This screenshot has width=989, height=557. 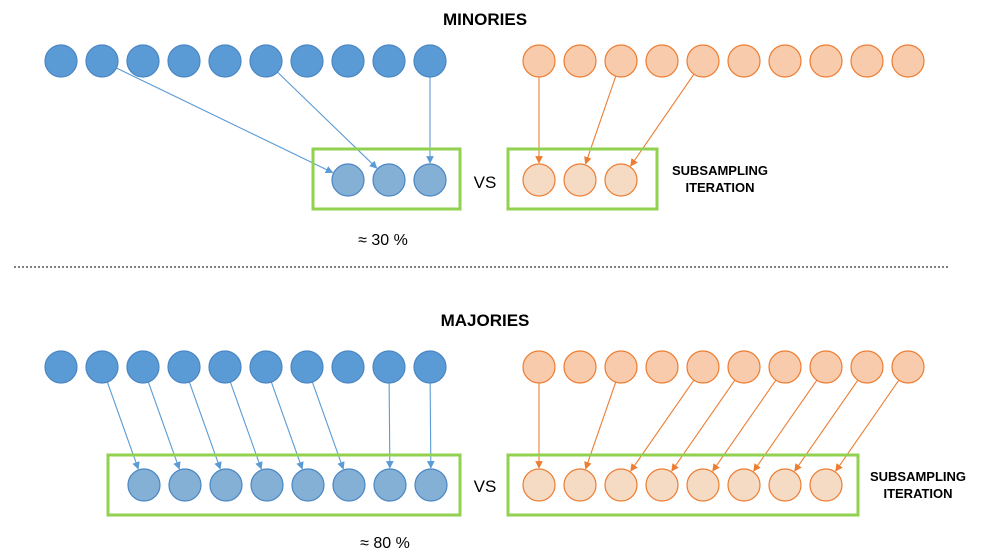 What do you see at coordinates (485, 320) in the screenshot?
I see `section-title: MAJORIES` at bounding box center [485, 320].